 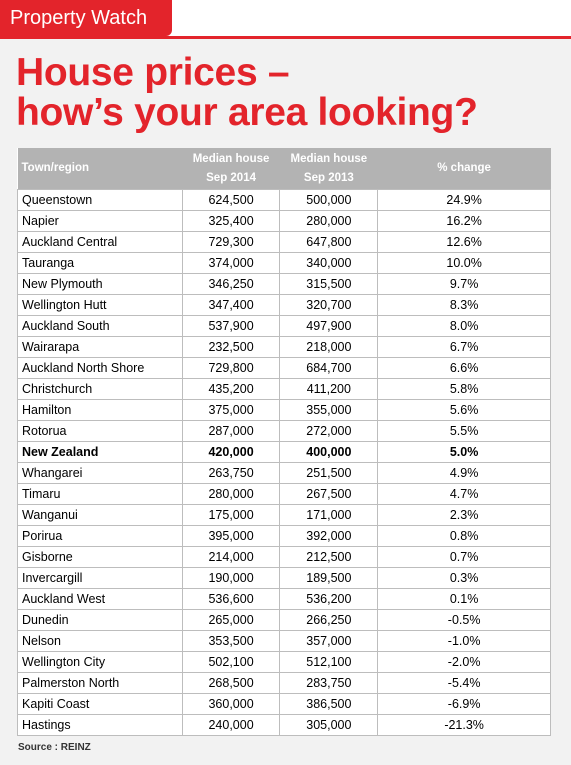 I want to click on cell-region: Wanganui, so click(x=100, y=515).